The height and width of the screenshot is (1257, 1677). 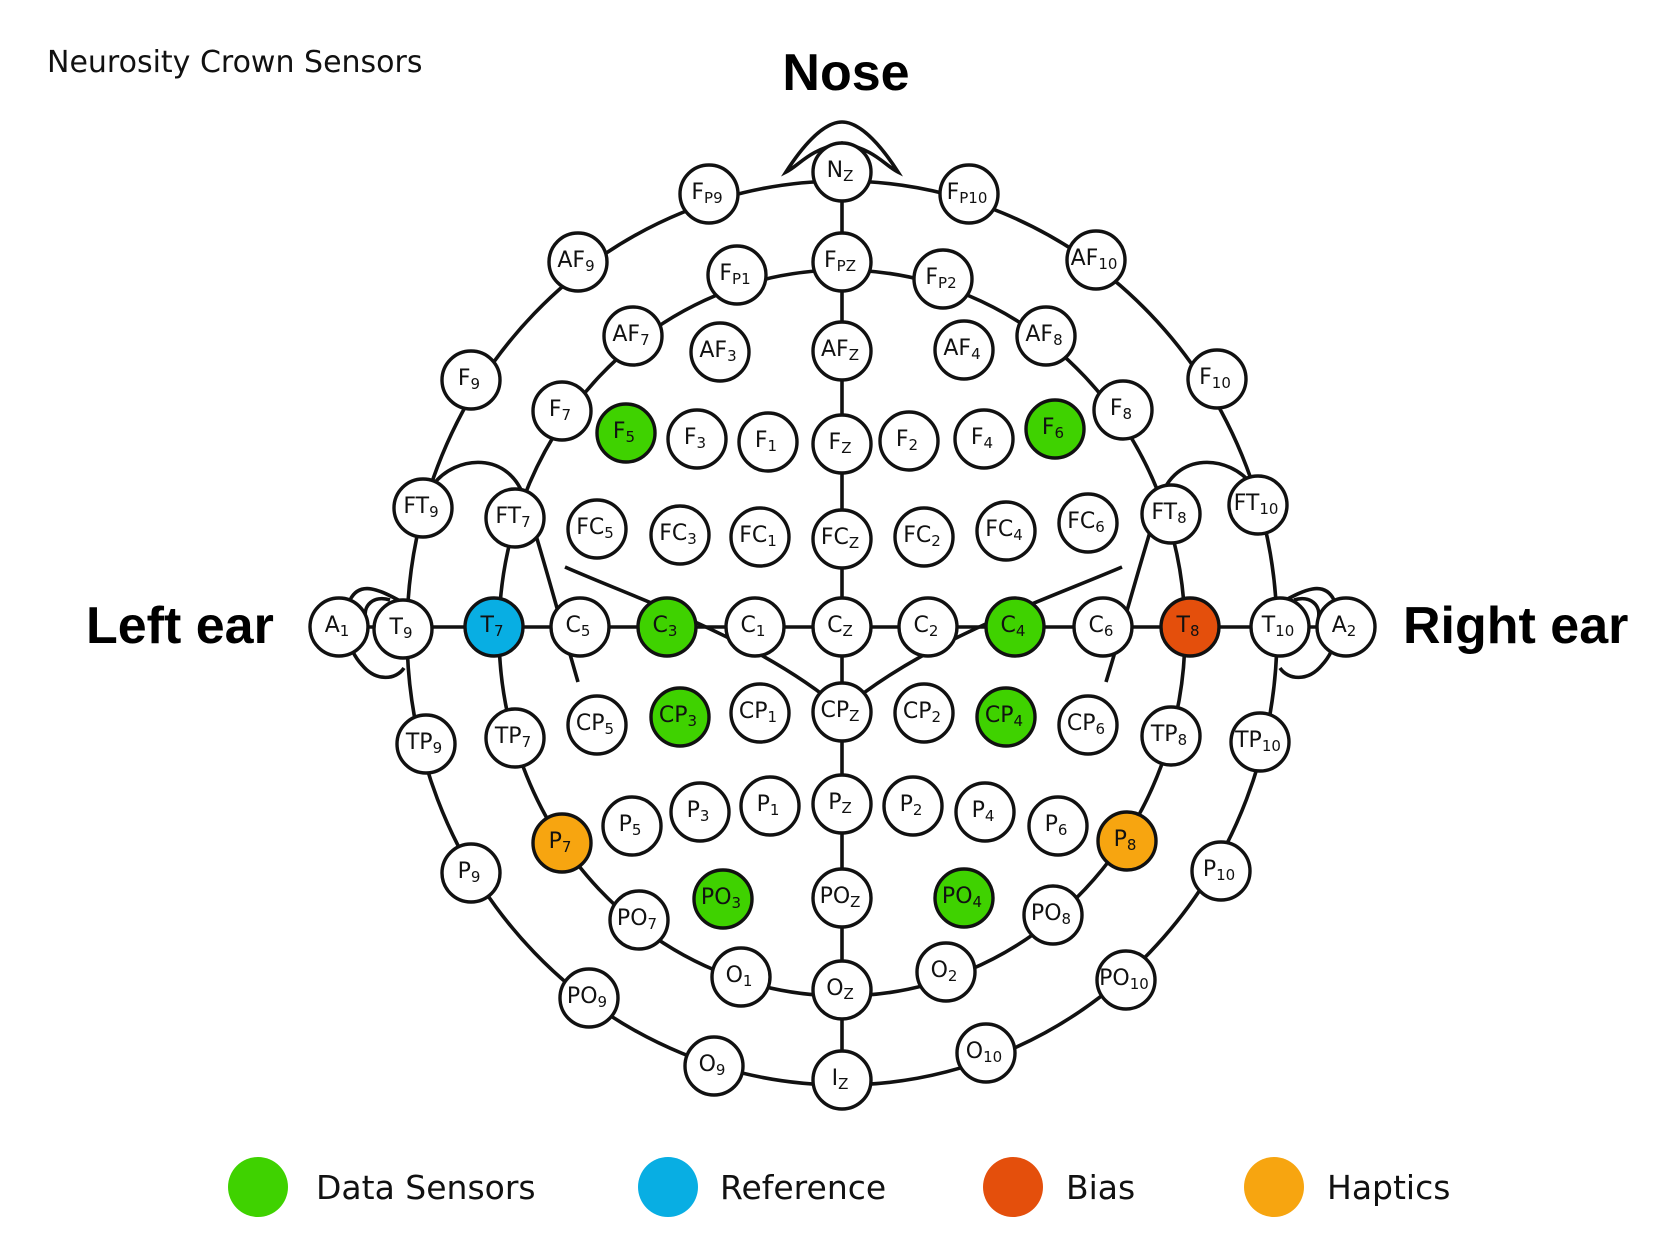 I want to click on electrode-p3: P3, so click(x=700, y=812).